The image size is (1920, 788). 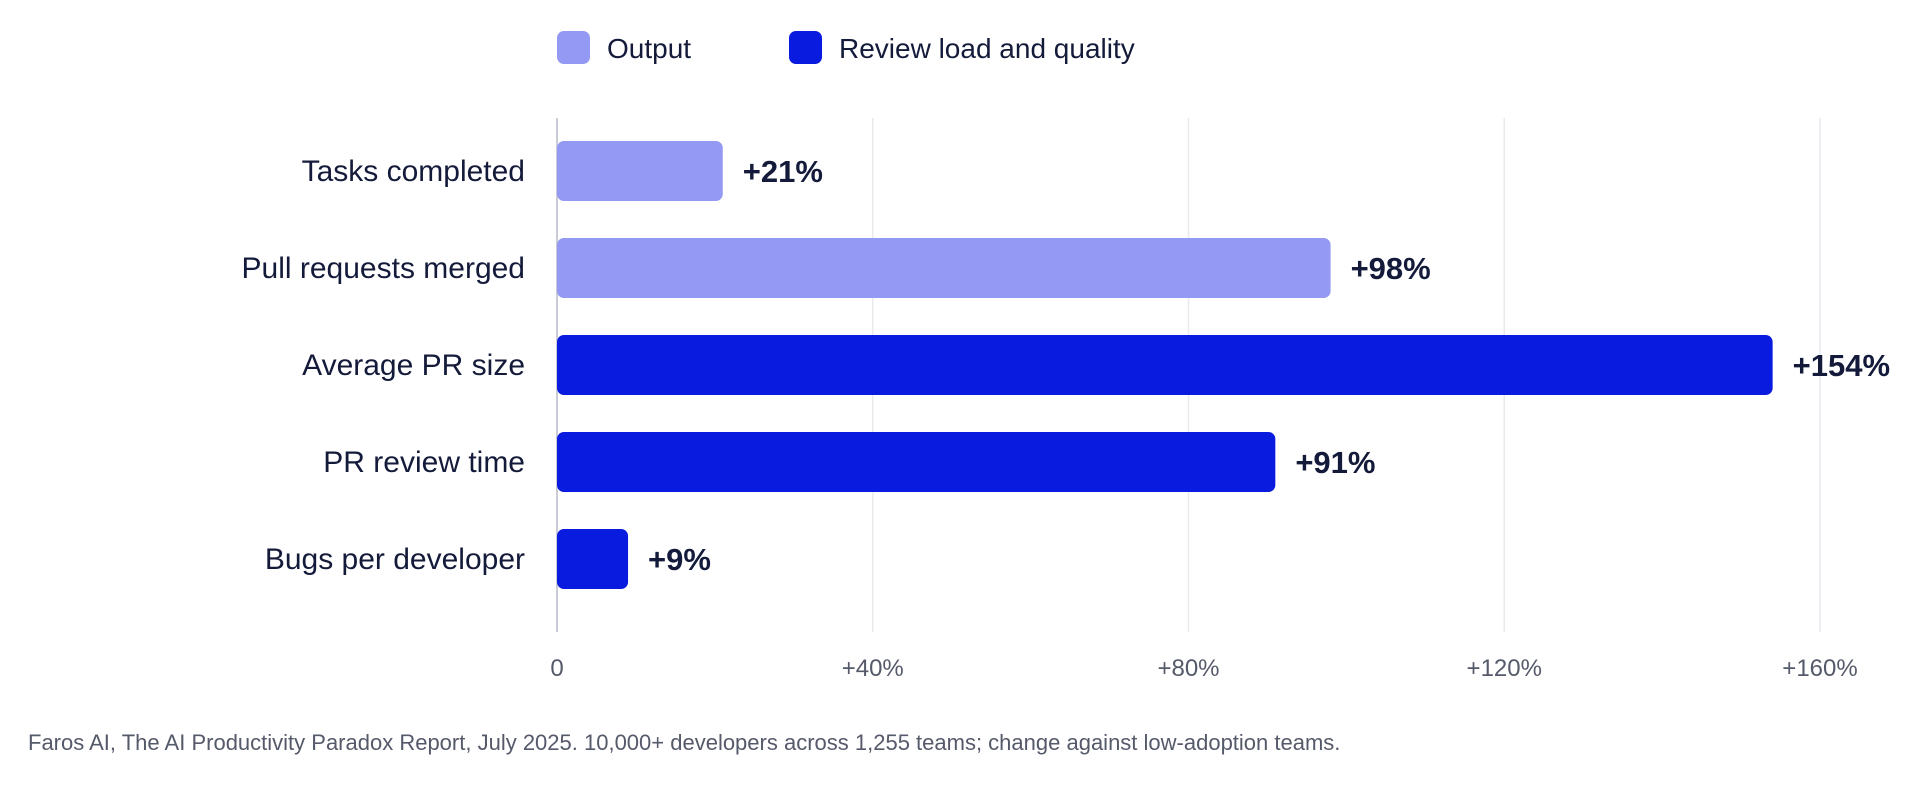 What do you see at coordinates (679, 559) in the screenshot?
I see `value-label: +9%` at bounding box center [679, 559].